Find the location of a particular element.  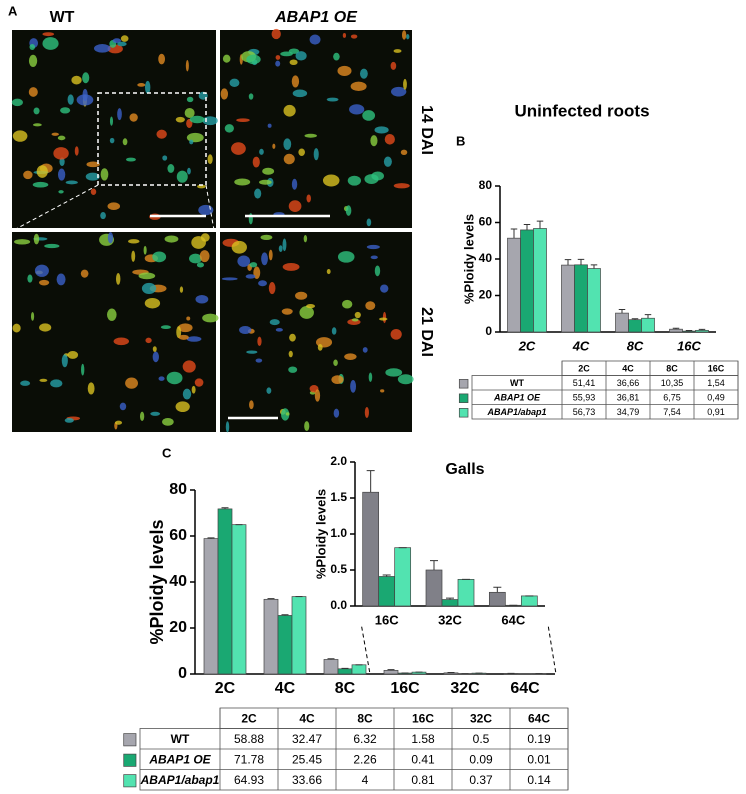

panel-label: B is located at coordinates (460, 140).